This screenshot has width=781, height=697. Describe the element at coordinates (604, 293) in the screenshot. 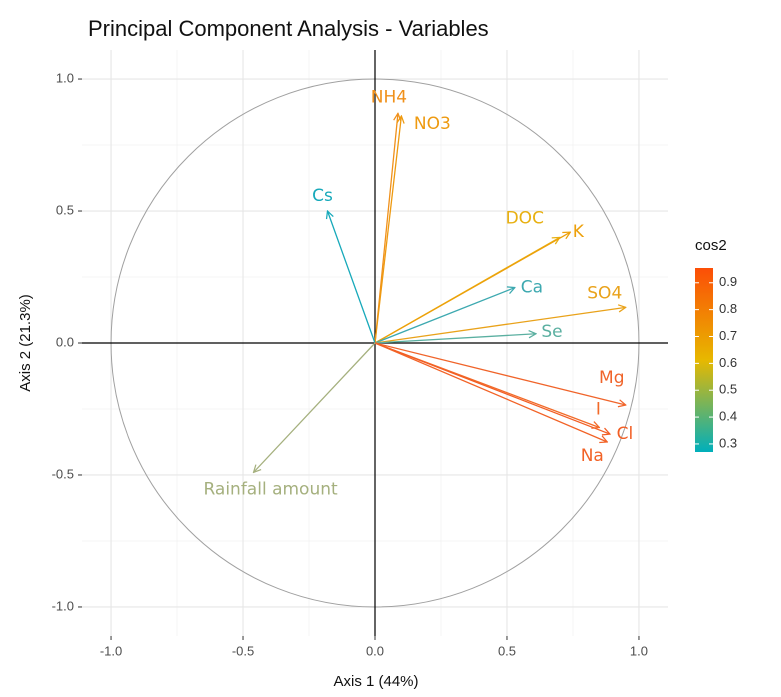

I see `variable-label: SO4` at that location.